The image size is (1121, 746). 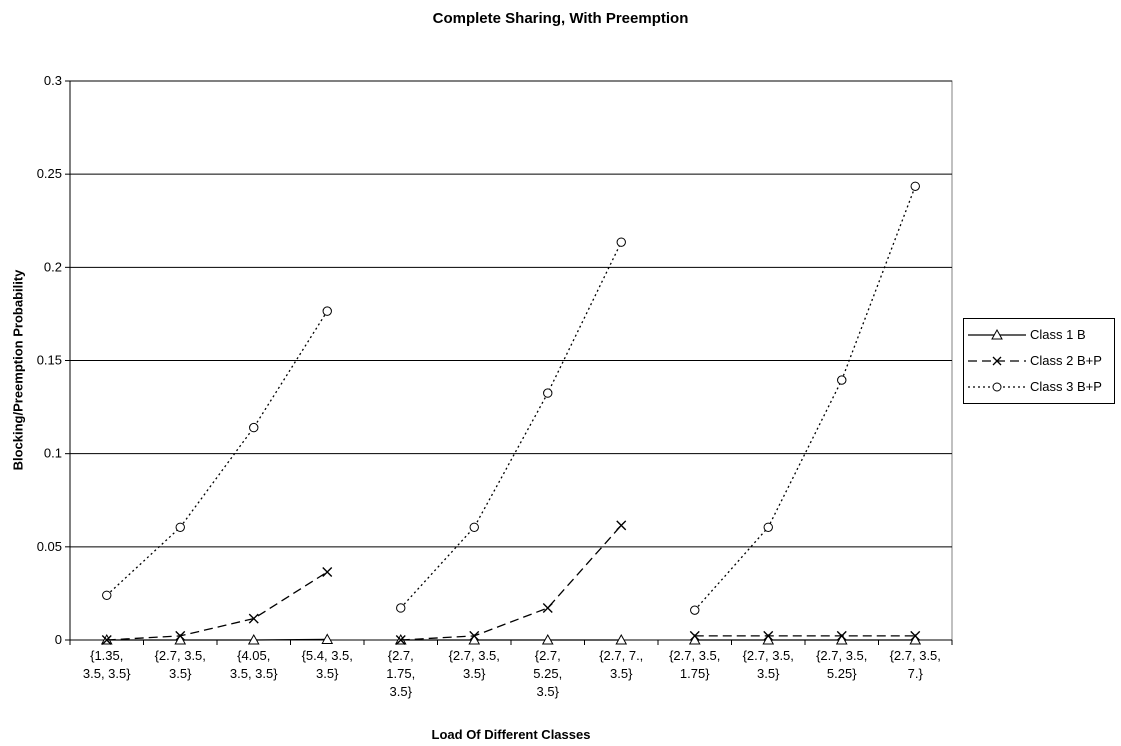 What do you see at coordinates (49, 360) in the screenshot?
I see `y-tick-label: 0.15` at bounding box center [49, 360].